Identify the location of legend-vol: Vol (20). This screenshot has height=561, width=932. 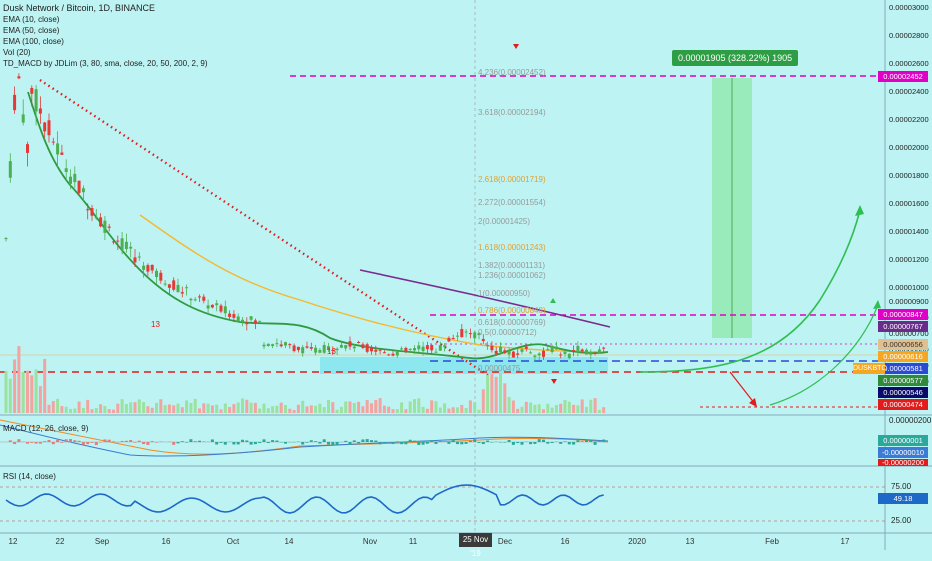
(17, 52).